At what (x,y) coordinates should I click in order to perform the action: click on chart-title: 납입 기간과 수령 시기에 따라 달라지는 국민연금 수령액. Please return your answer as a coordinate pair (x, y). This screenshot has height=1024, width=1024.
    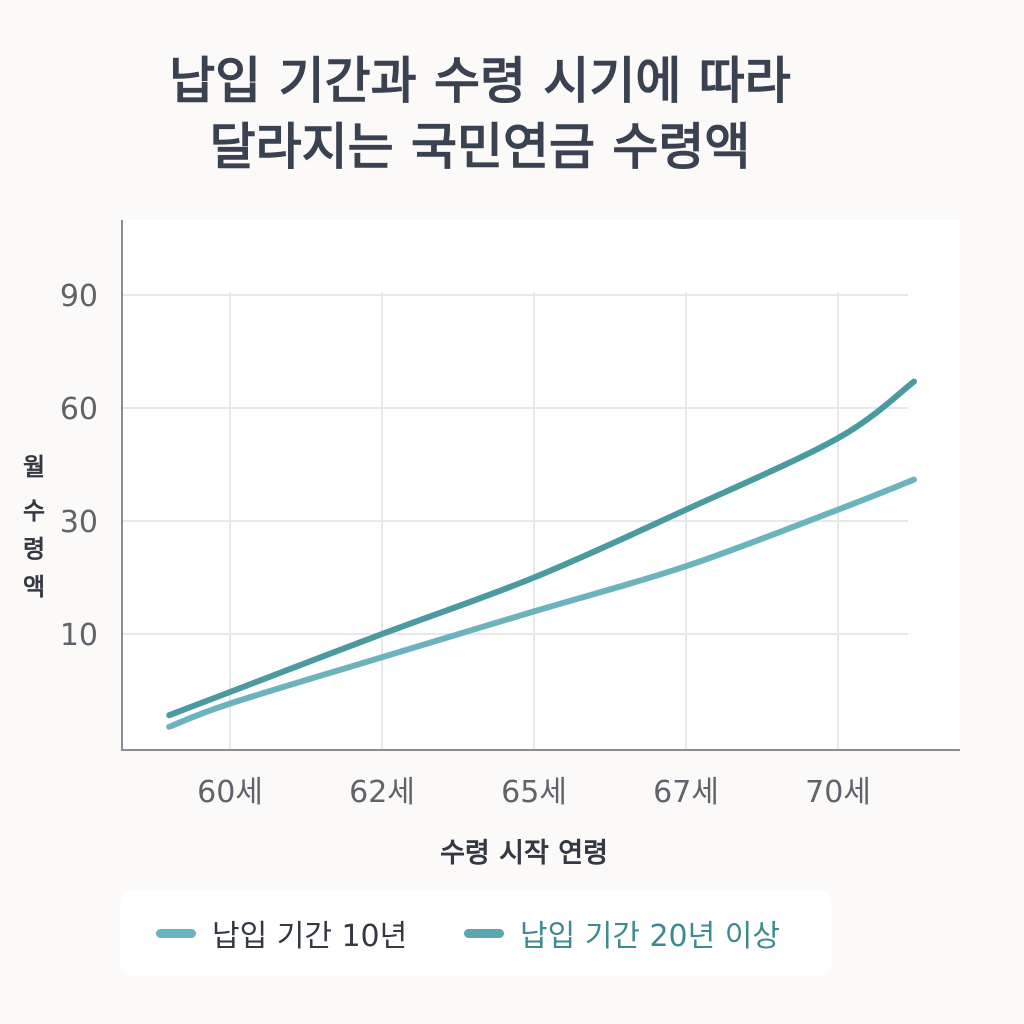
    Looking at the image, I should click on (480, 114).